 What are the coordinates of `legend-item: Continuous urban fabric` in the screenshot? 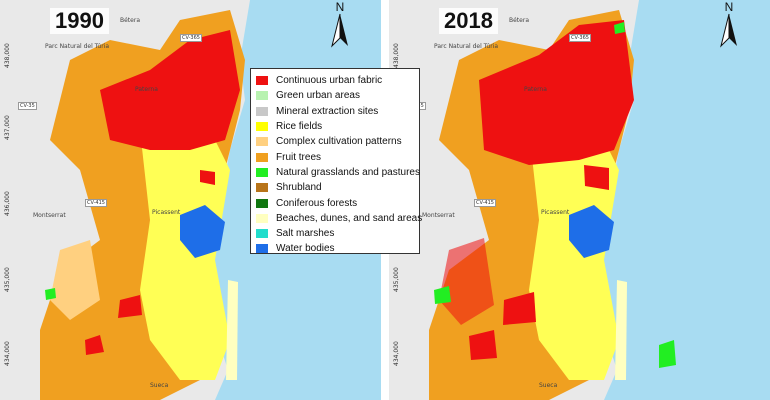 It's located at (335, 80).